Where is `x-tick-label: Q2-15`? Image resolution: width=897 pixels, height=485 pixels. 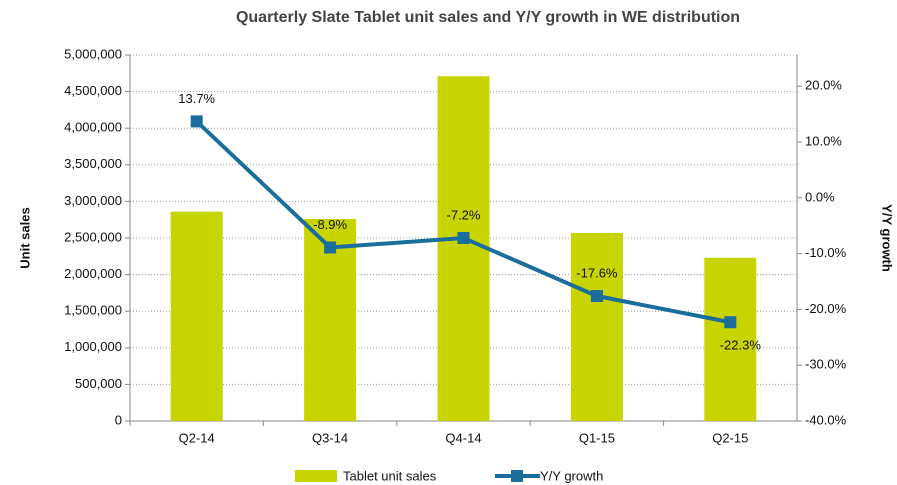 x-tick-label: Q2-15 is located at coordinates (730, 437).